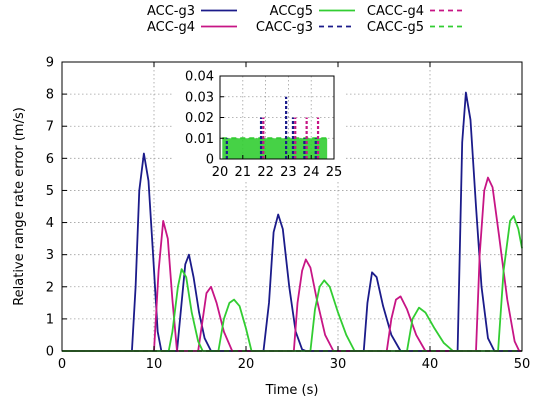 This screenshot has height=402, width=546. I want to click on y-tick-label: 5, so click(50, 191).